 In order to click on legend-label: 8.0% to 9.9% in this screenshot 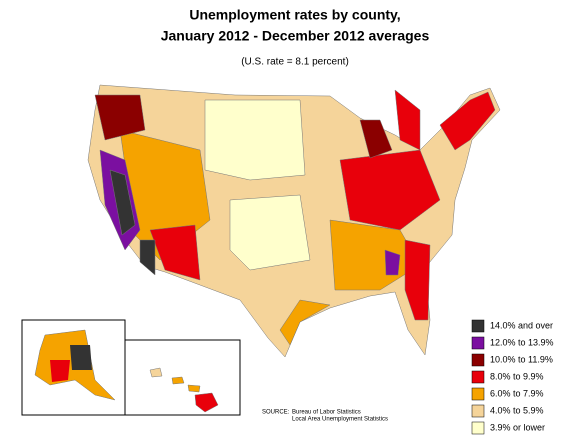, I will do `click(517, 376)`.